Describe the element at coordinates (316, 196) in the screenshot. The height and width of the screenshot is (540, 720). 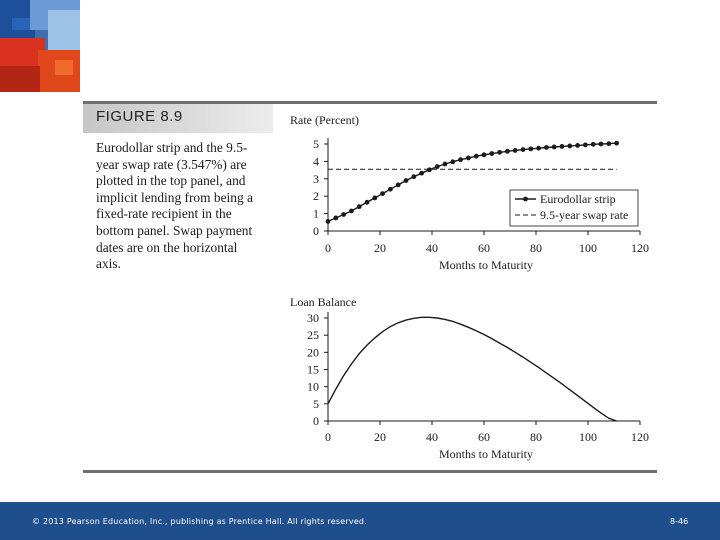
I see `y-tick-label: 2` at that location.